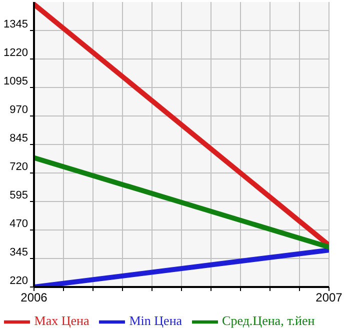  Describe the element at coordinates (16, 24) in the screenshot. I see `y-tick-label: 1345` at that location.